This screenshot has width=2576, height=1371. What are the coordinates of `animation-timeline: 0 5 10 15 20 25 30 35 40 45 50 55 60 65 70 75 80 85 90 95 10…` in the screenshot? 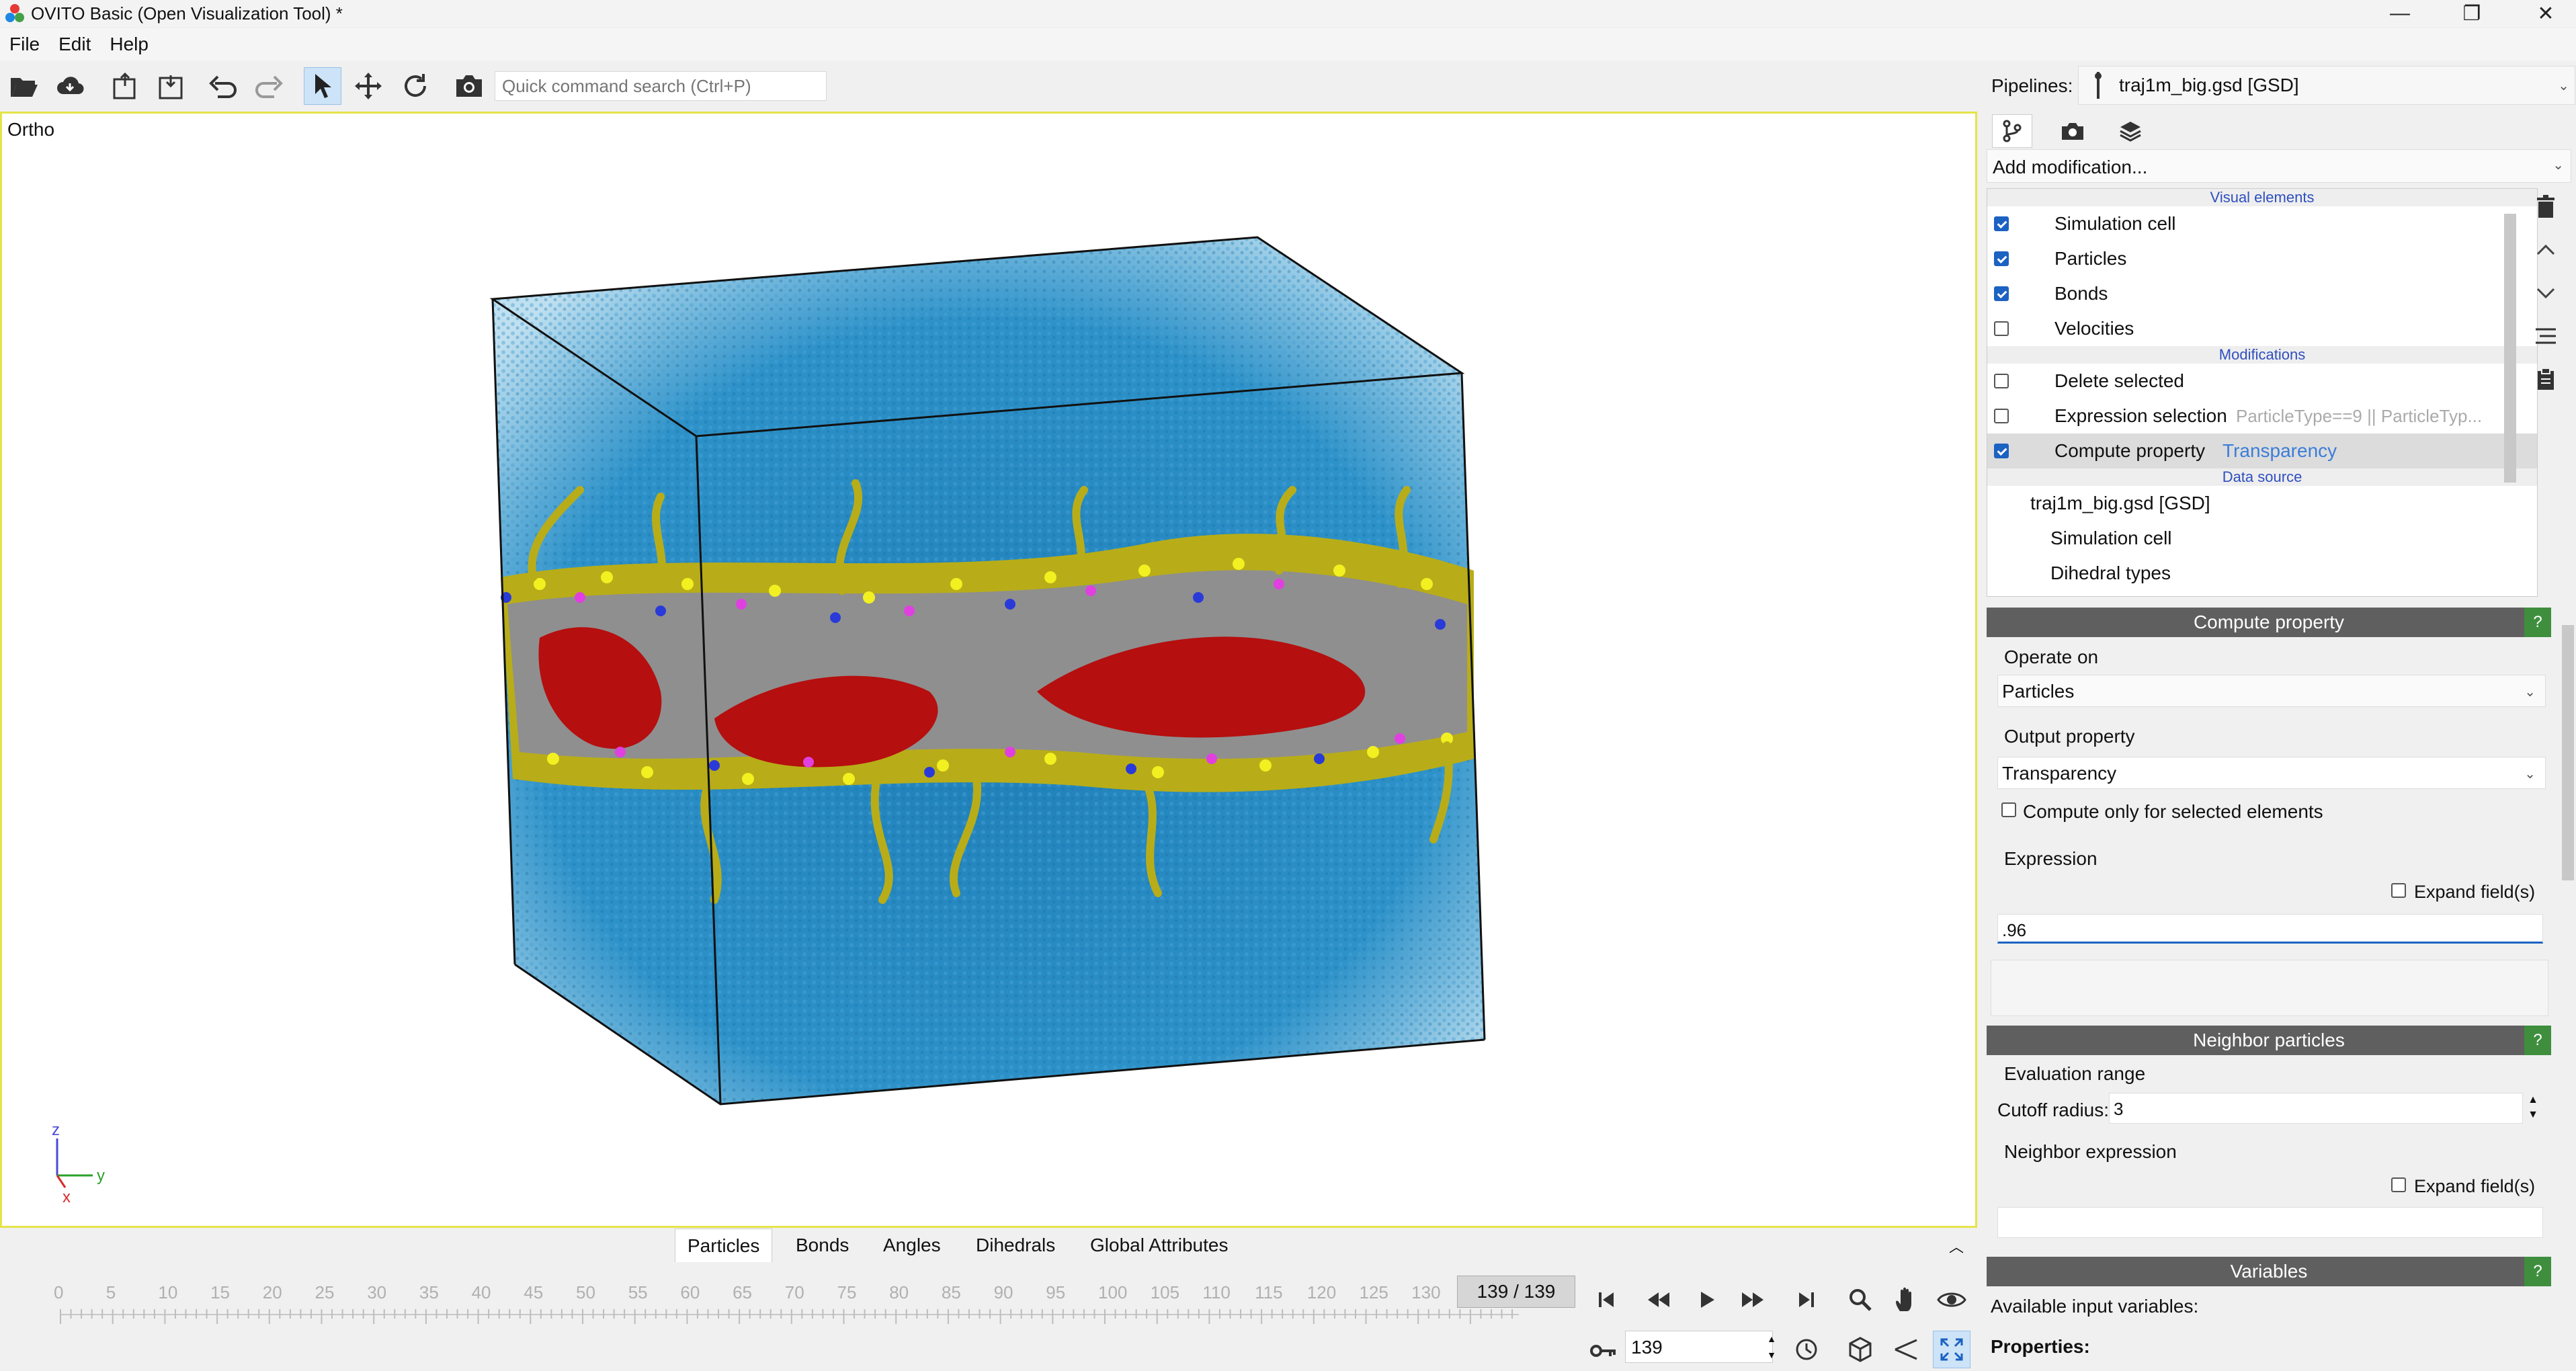 It's located at (789, 1317).